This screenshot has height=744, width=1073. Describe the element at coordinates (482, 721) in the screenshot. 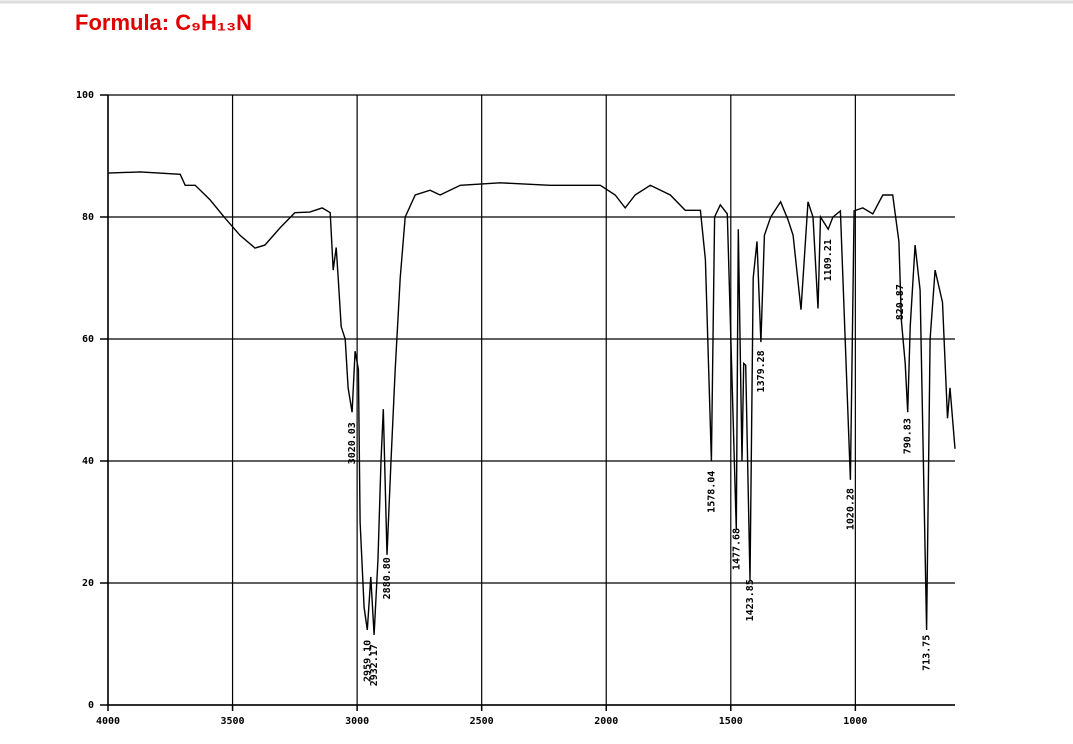

I see `x-tick-label: 2500` at that location.